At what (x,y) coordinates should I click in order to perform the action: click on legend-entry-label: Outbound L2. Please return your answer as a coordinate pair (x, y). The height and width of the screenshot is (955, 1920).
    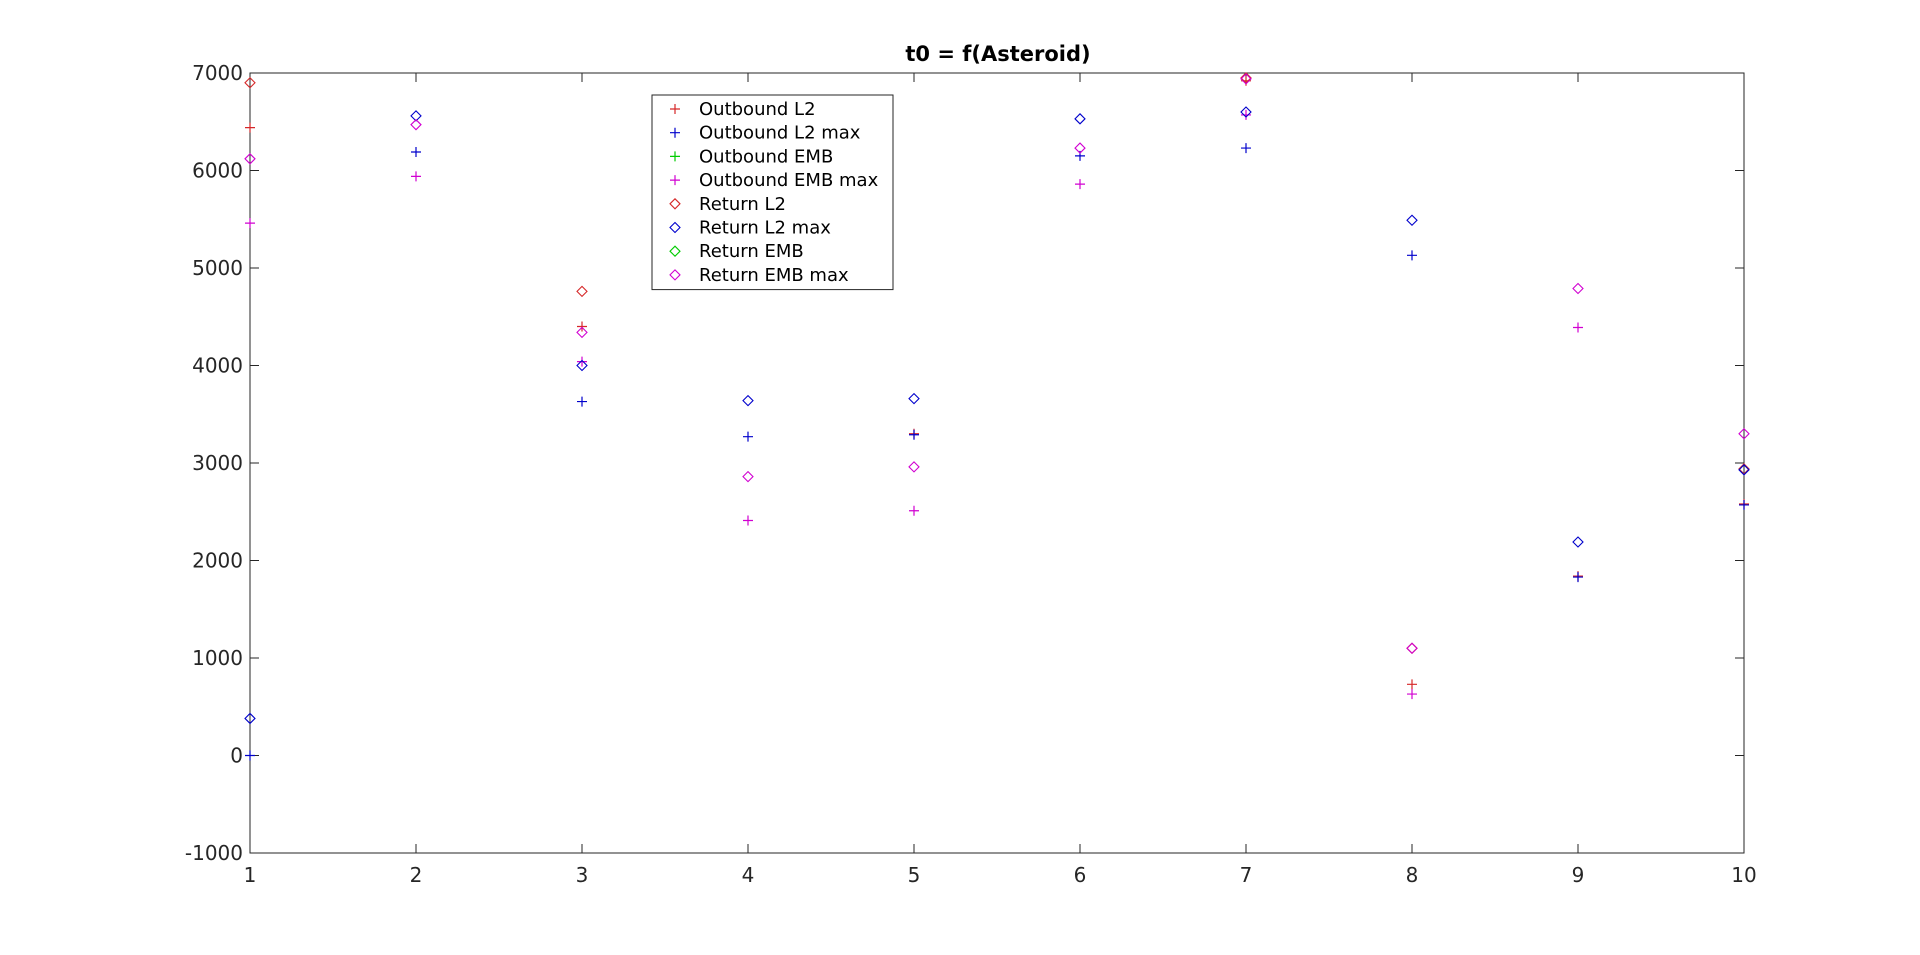
    Looking at the image, I should click on (757, 109).